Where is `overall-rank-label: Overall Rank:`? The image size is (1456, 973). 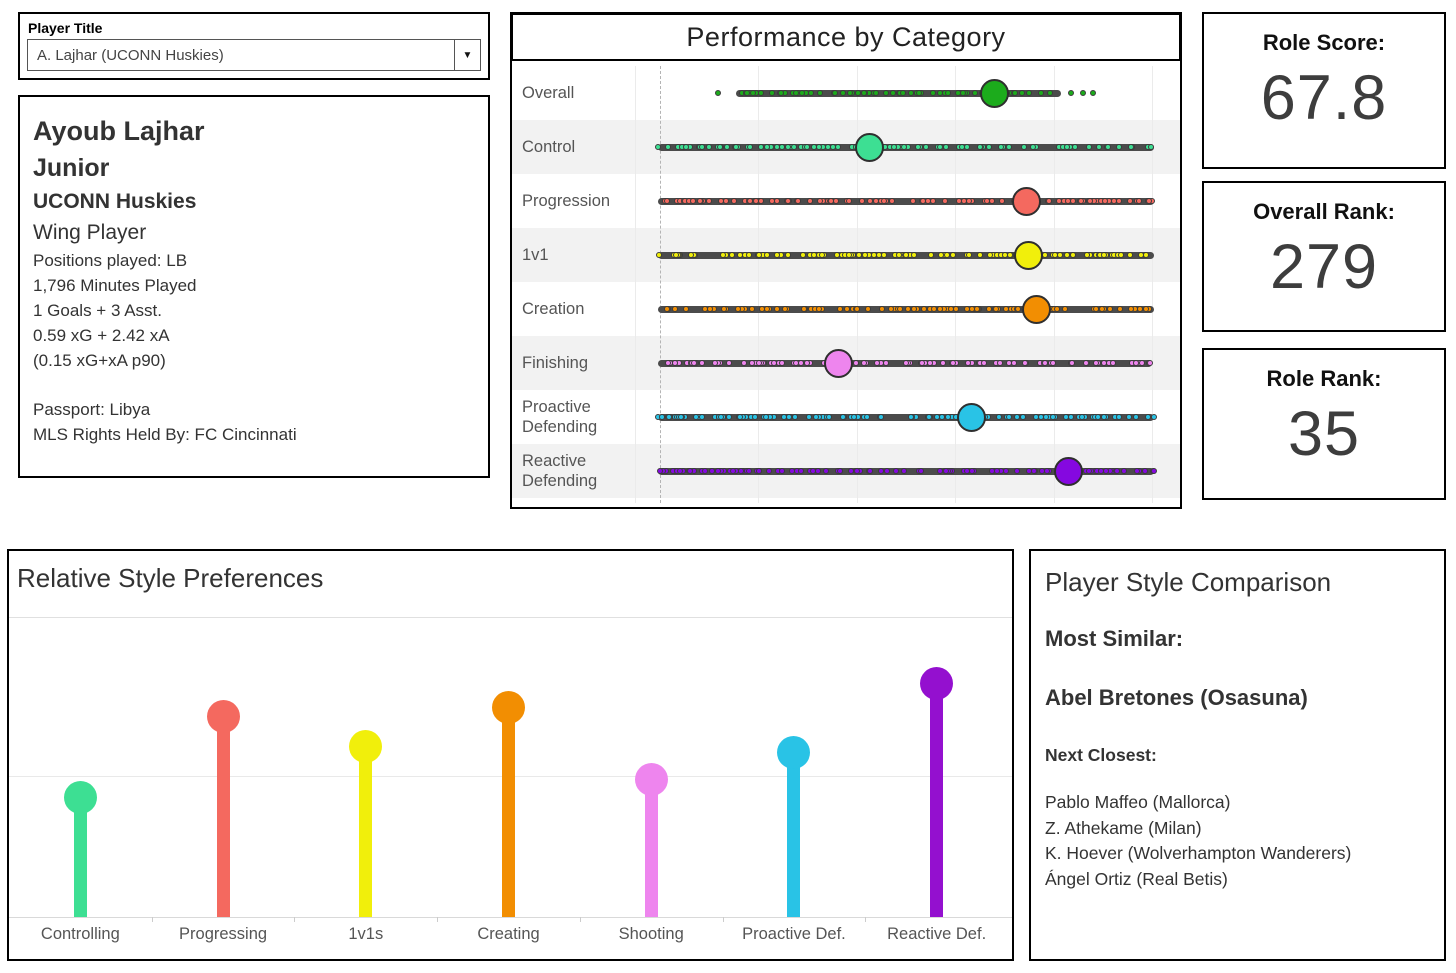 overall-rank-label: Overall Rank: is located at coordinates (1324, 211).